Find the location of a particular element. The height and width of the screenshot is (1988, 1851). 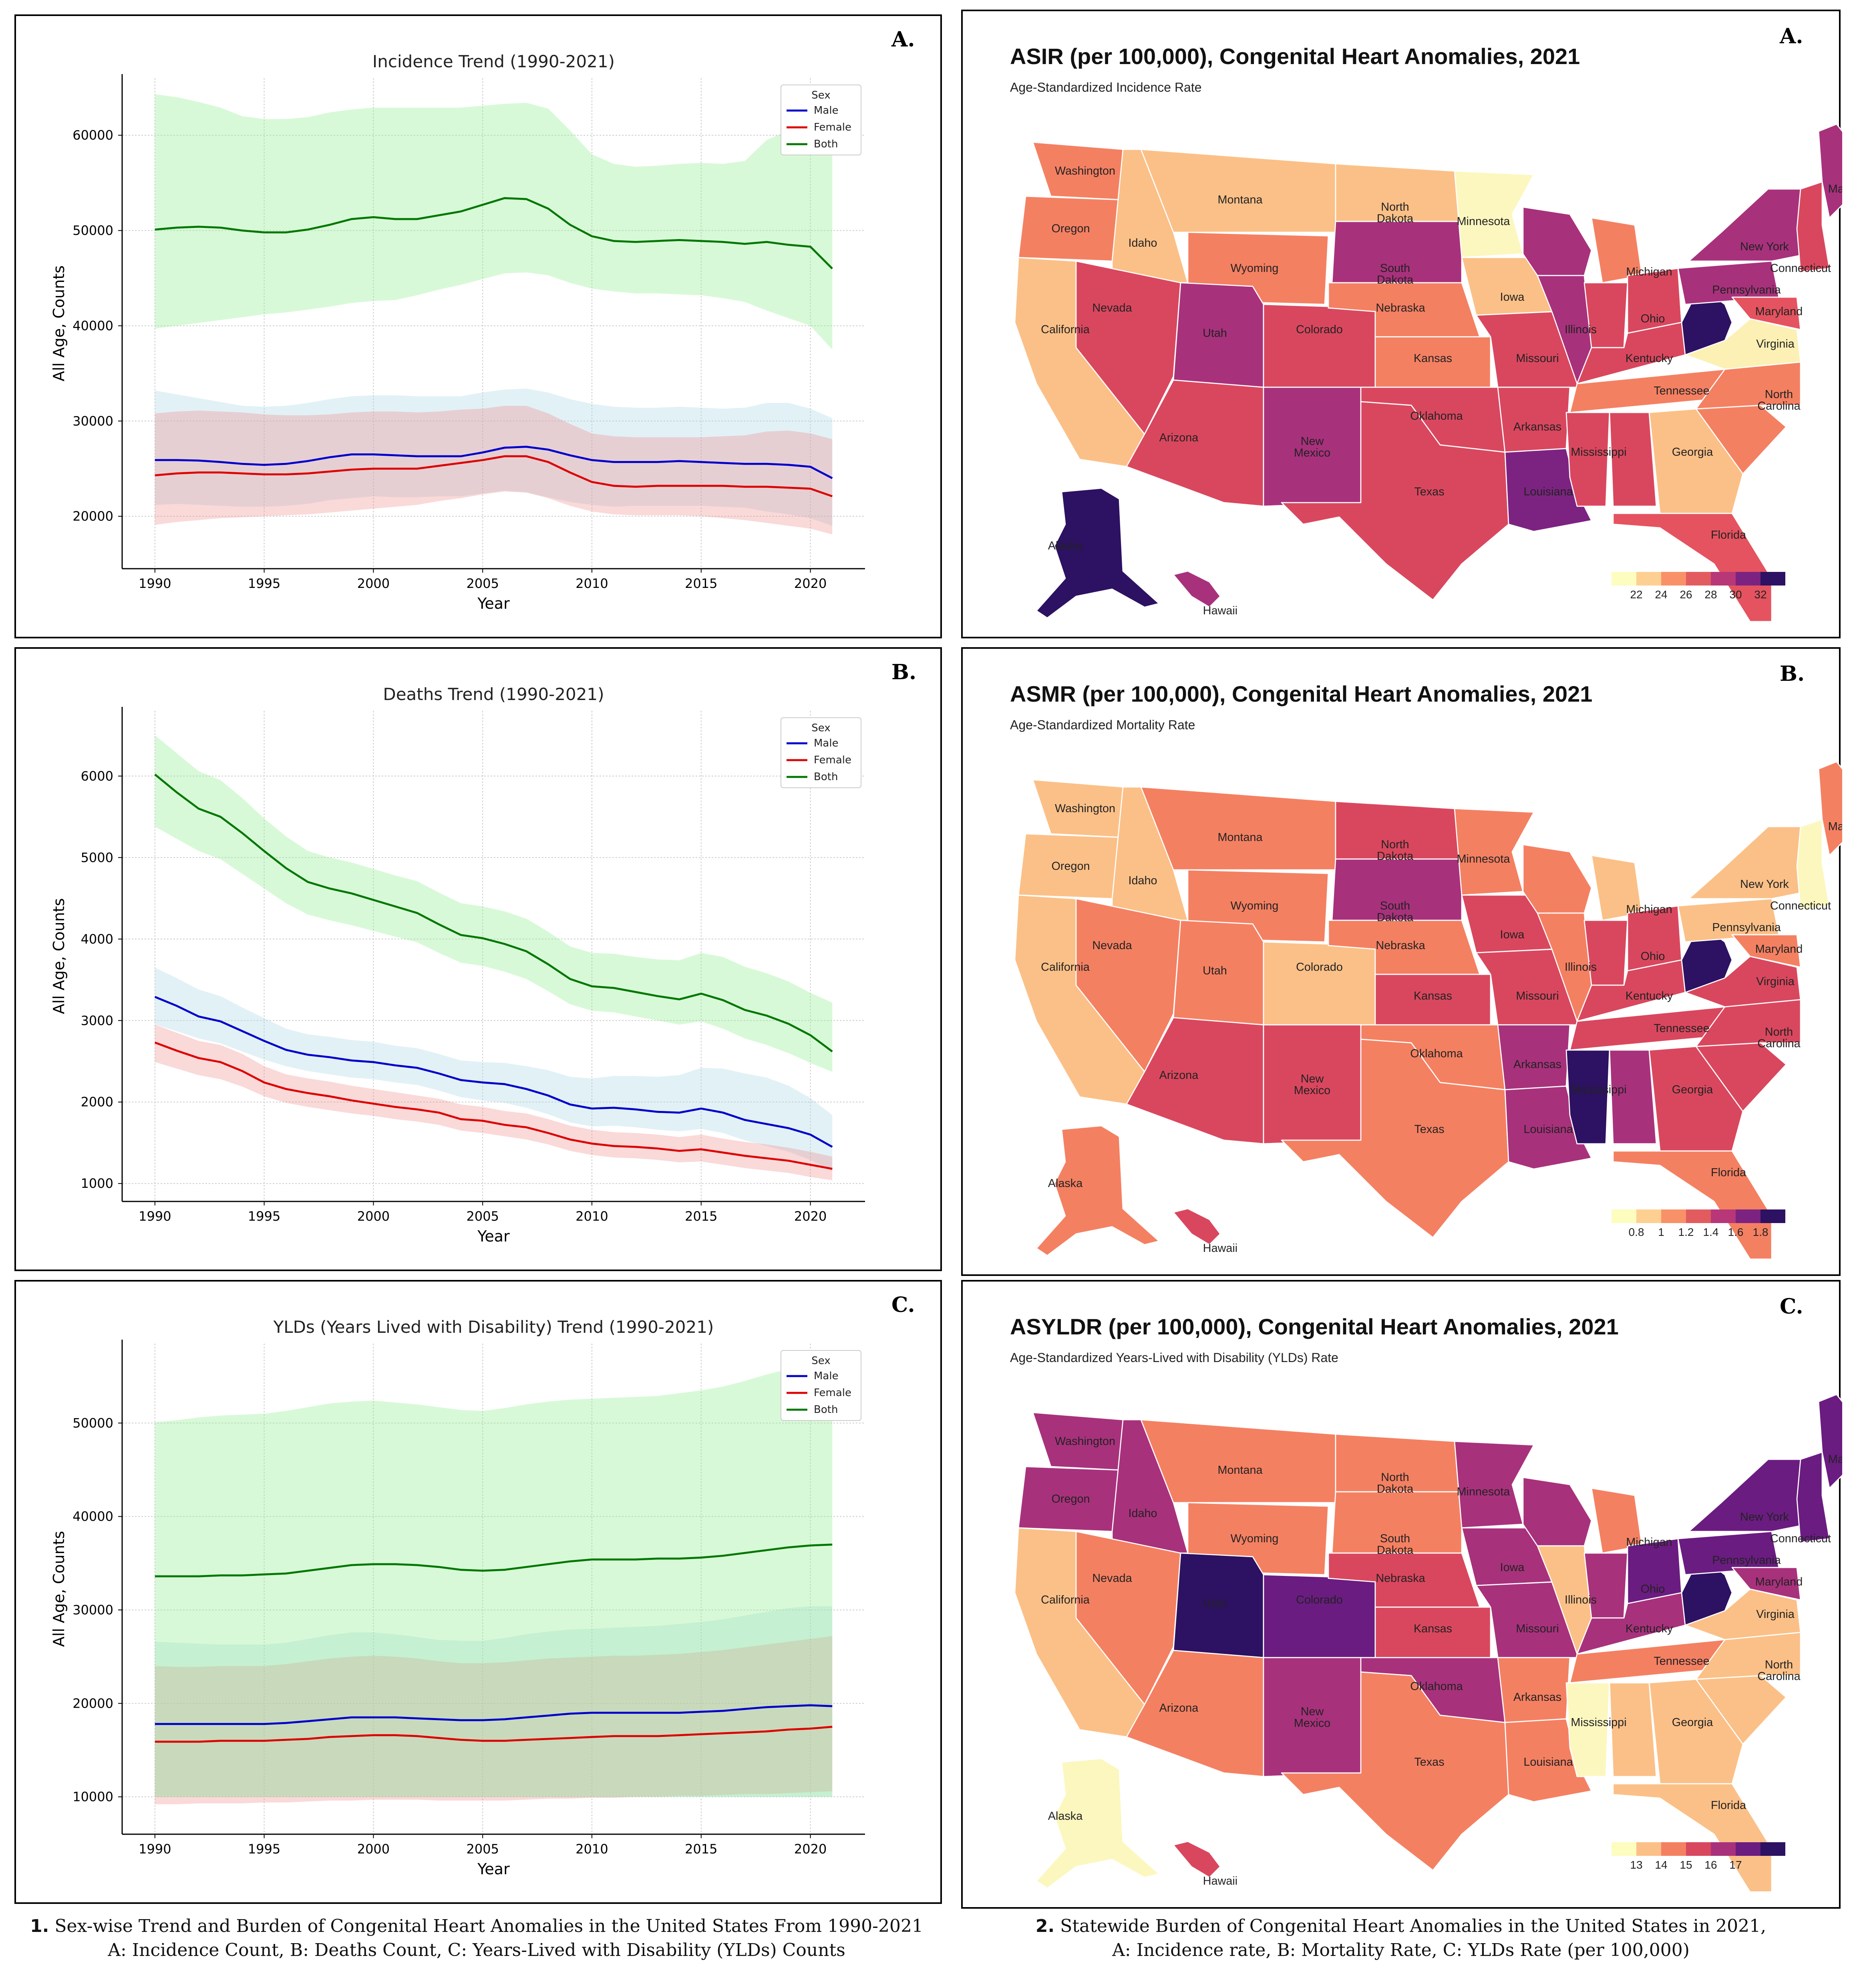

state-label: Tennessee is located at coordinates (1682, 1028).